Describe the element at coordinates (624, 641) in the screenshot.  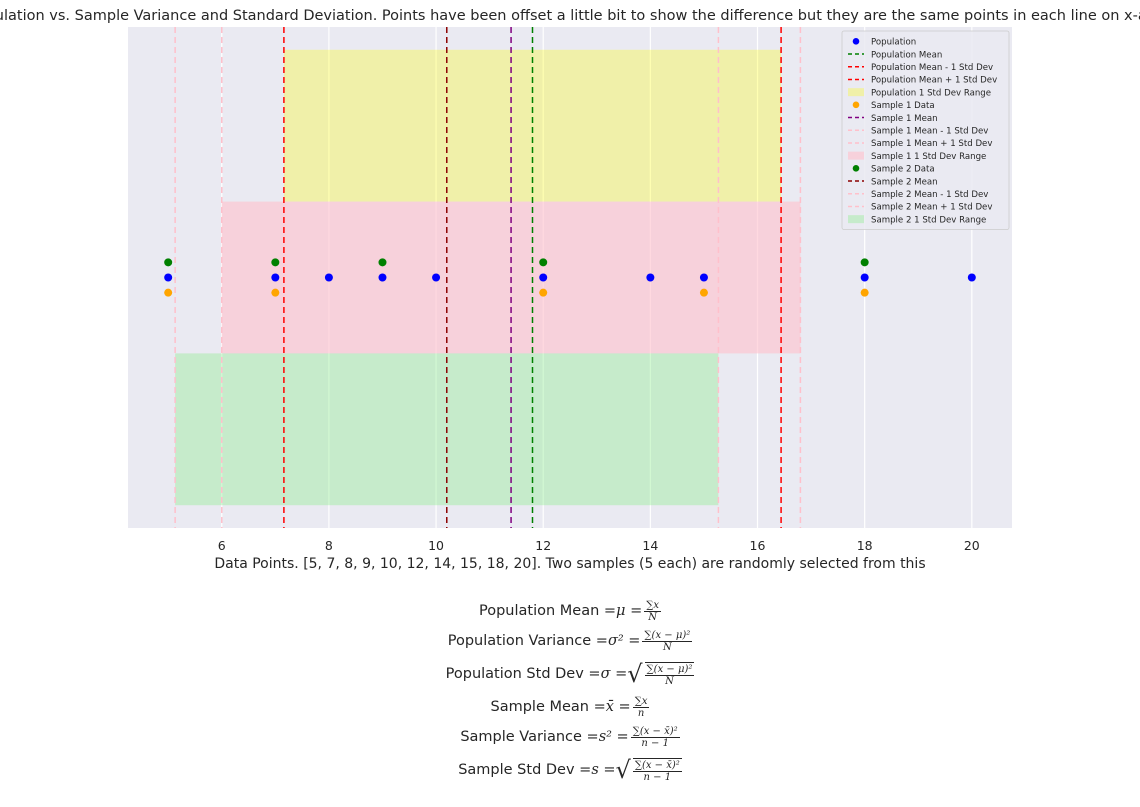
I see `formula-symbol: σ² =` at that location.